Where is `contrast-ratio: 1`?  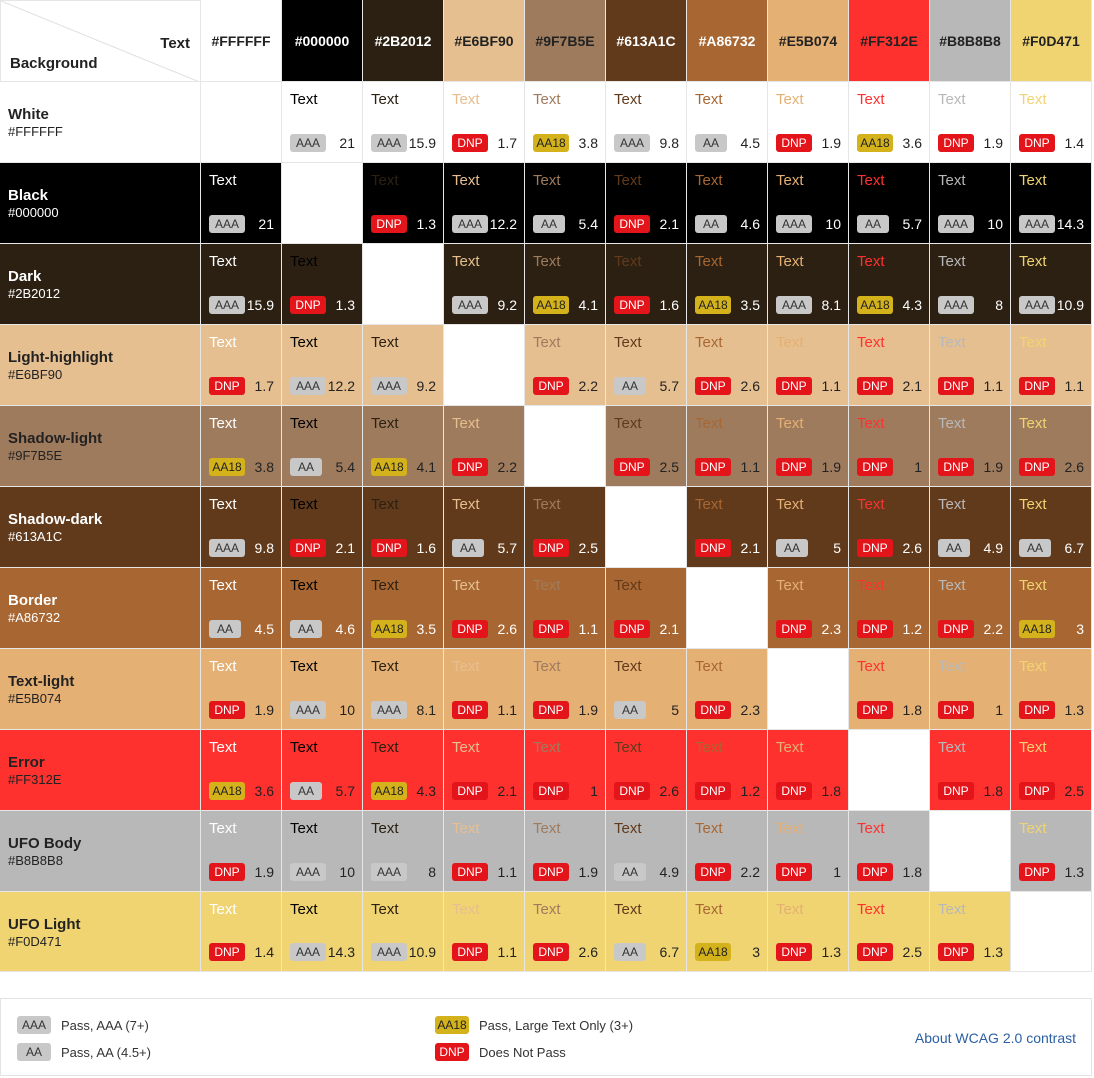 contrast-ratio: 1 is located at coordinates (594, 791).